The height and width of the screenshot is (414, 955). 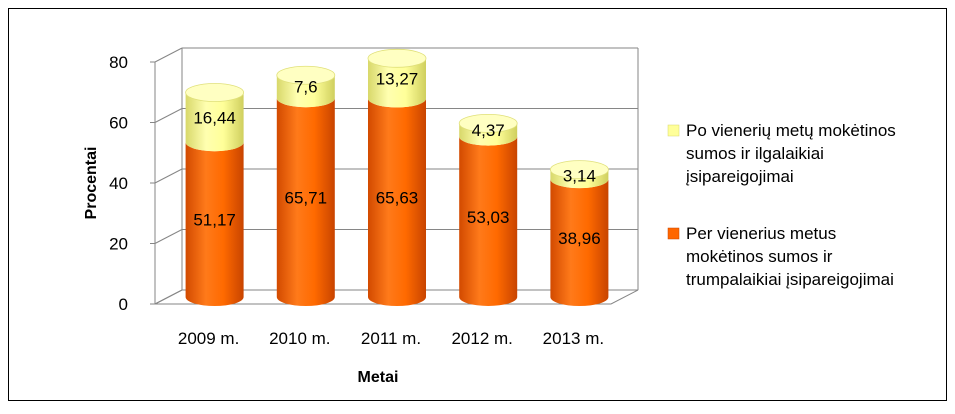 What do you see at coordinates (396, 297) in the screenshot?
I see `floor` at bounding box center [396, 297].